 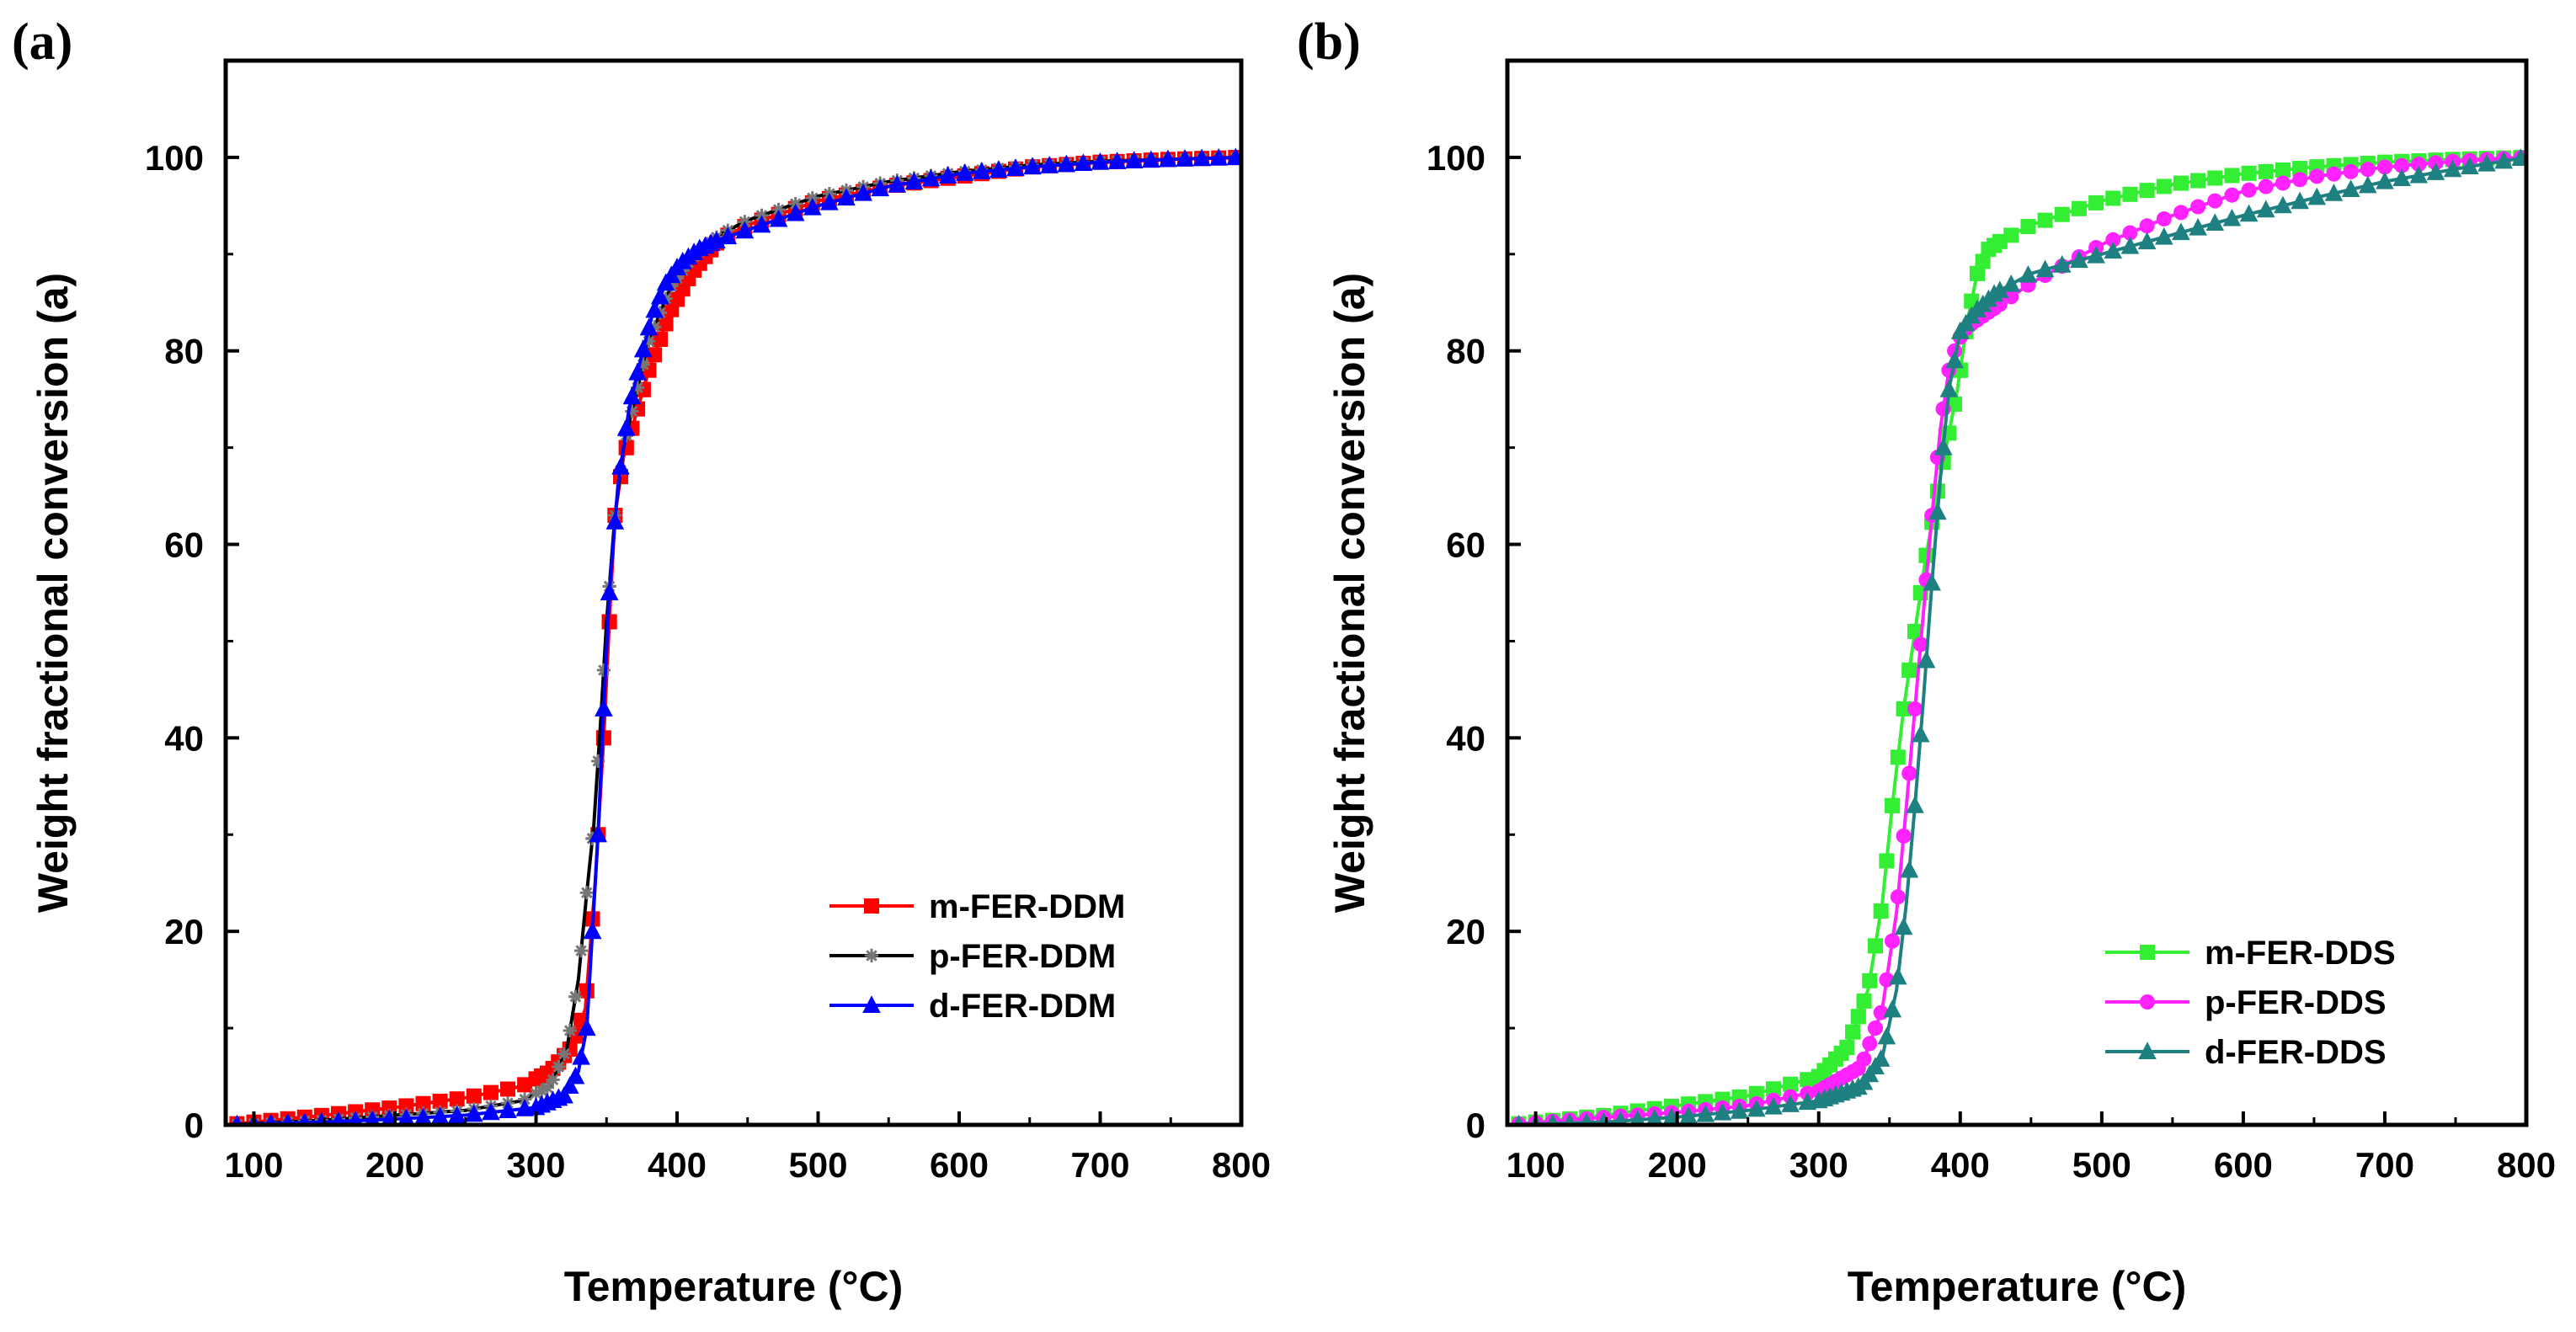 What do you see at coordinates (2384, 1165) in the screenshot?
I see `x-tick-label: 700` at bounding box center [2384, 1165].